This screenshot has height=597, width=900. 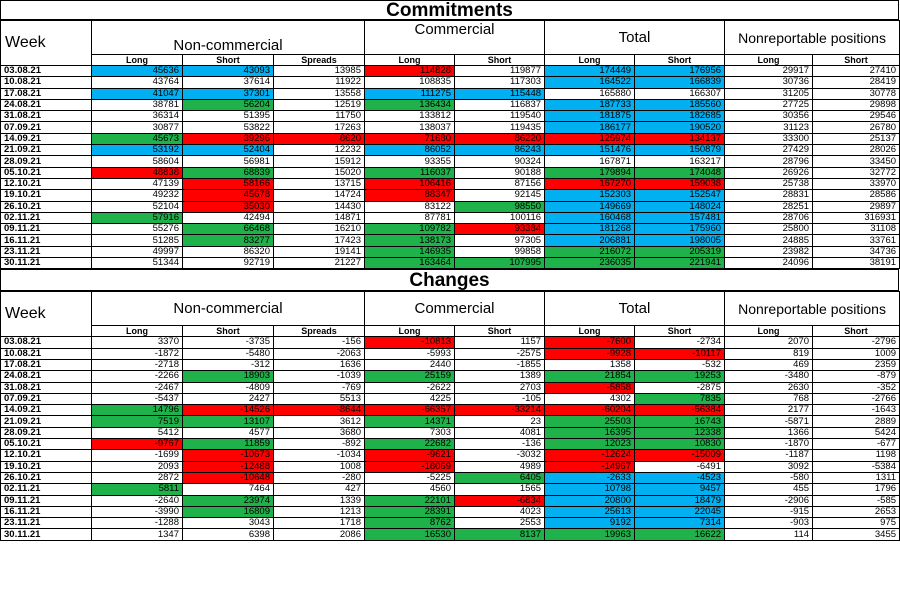 What do you see at coordinates (319, 478) in the screenshot?
I see `value-cell: -280` at bounding box center [319, 478].